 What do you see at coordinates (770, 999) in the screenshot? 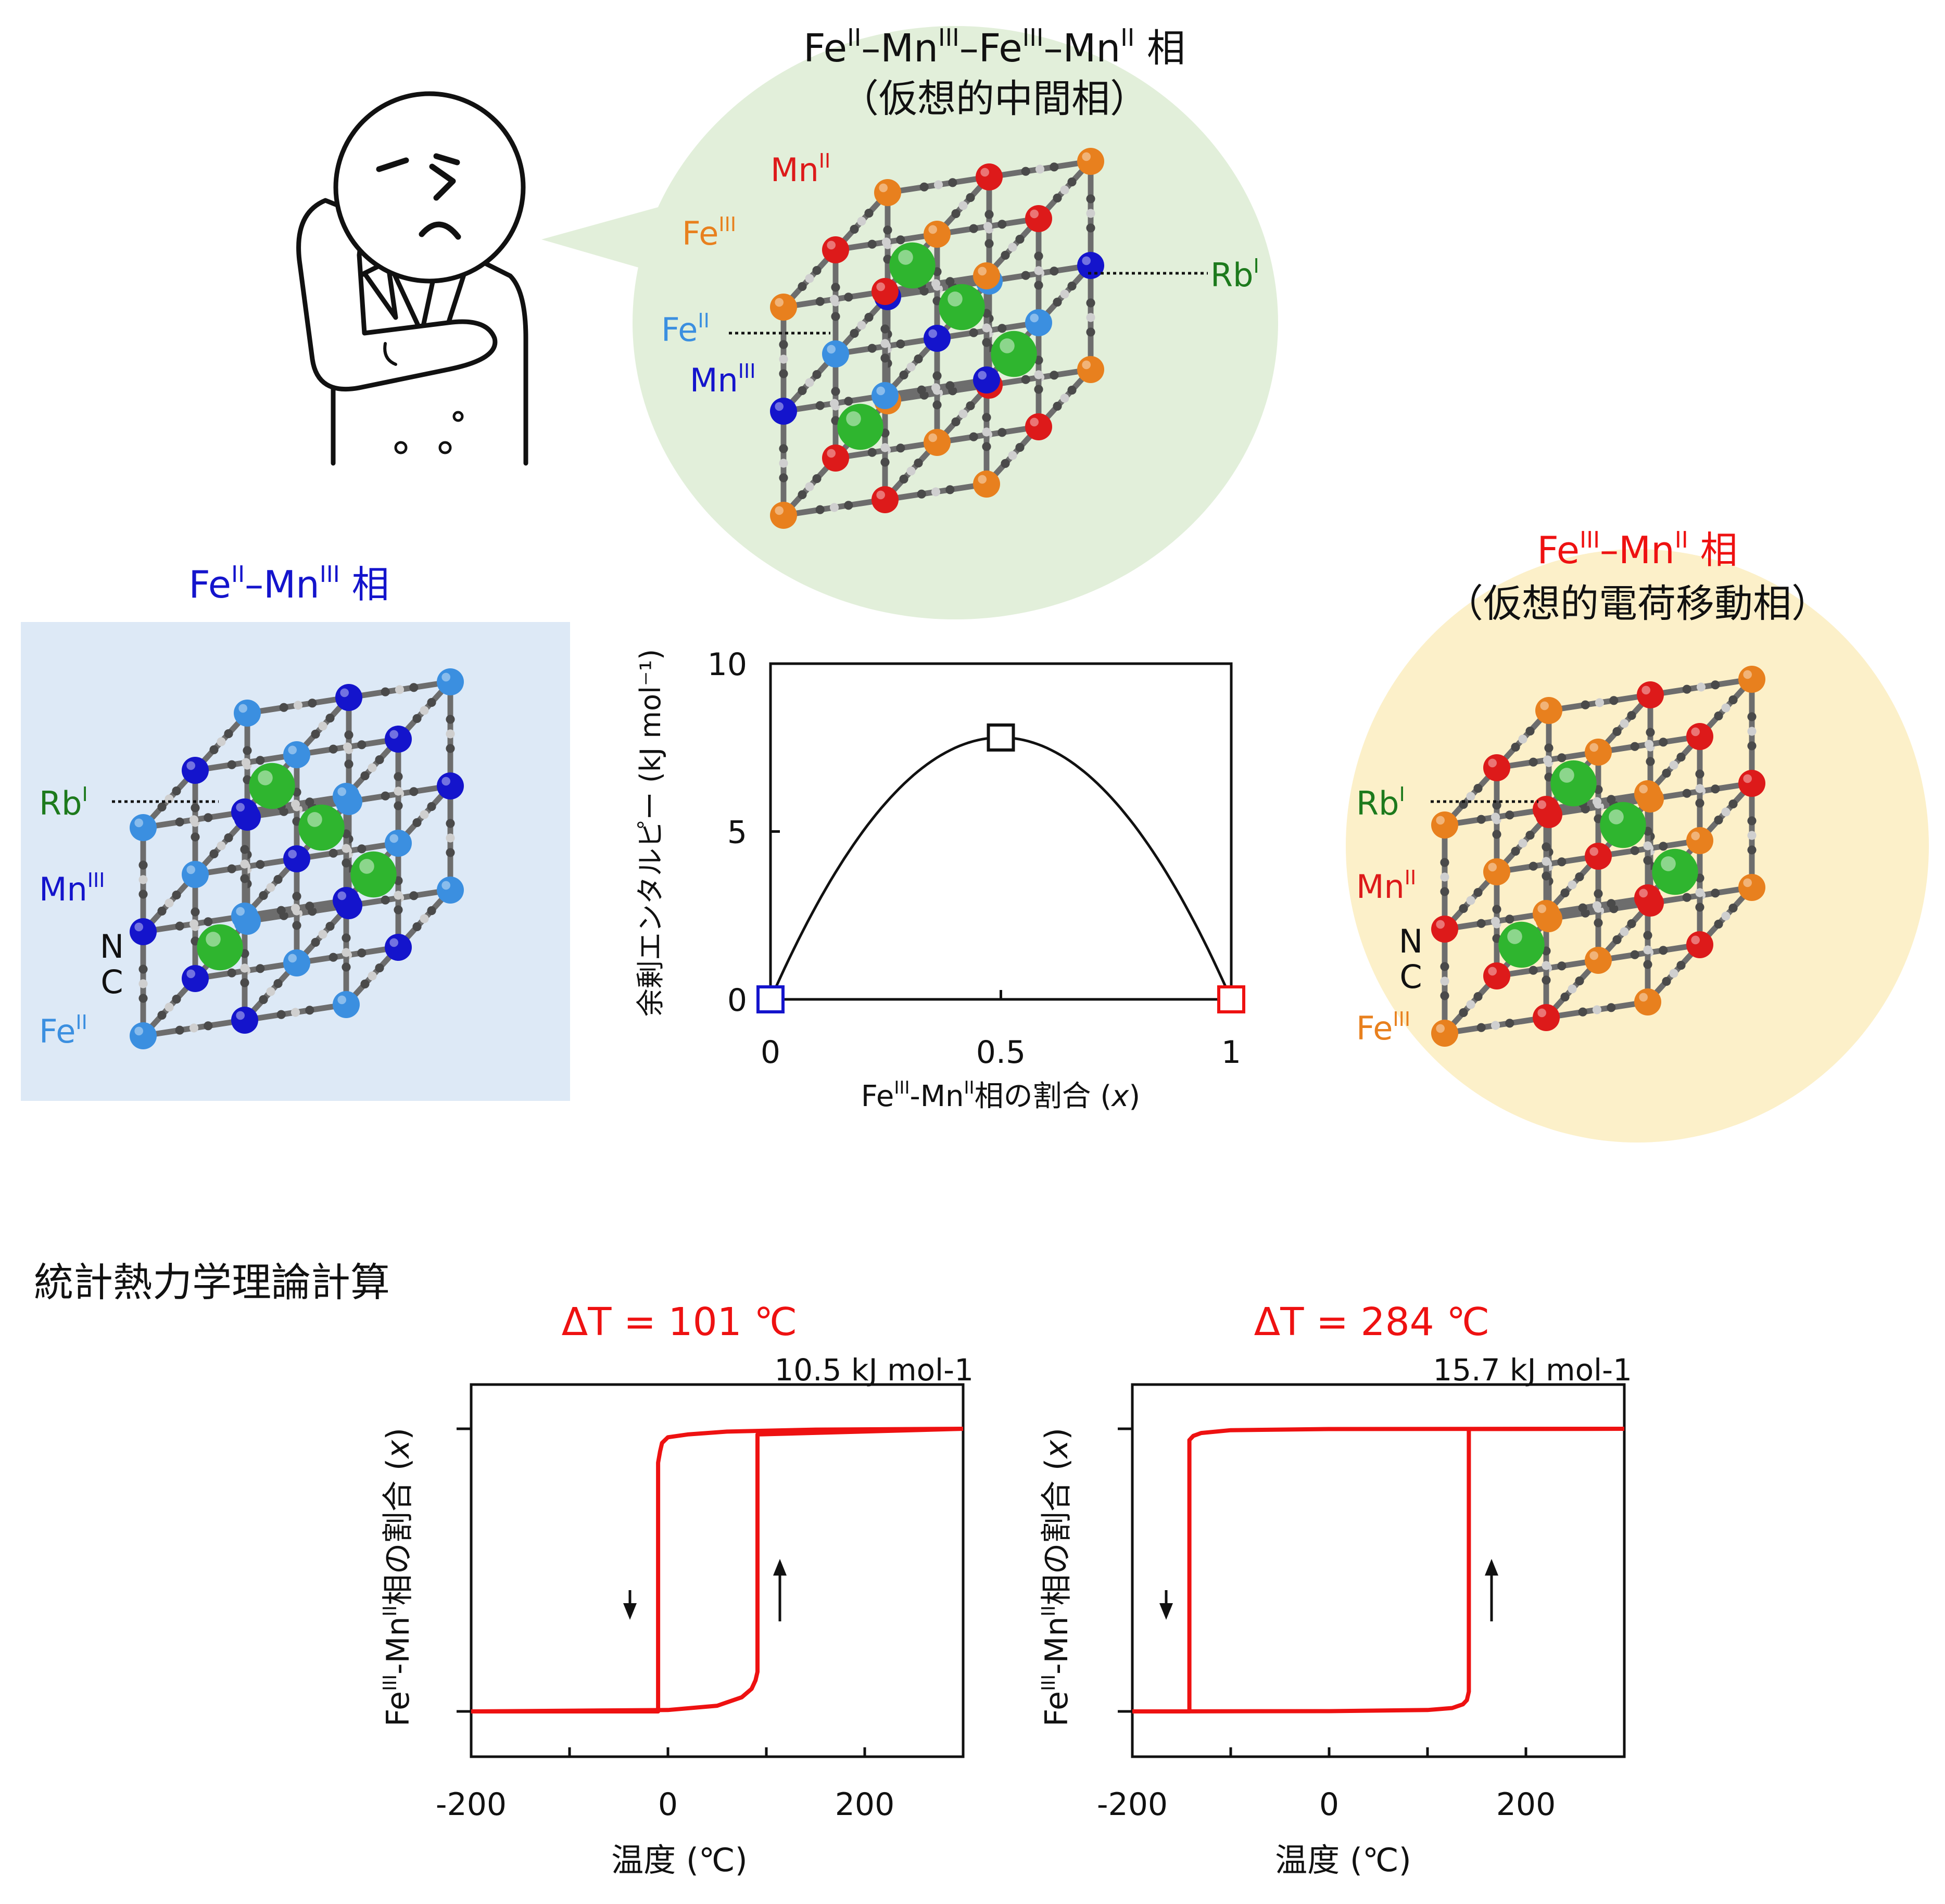
I see `enthalpy-data-marker` at bounding box center [770, 999].